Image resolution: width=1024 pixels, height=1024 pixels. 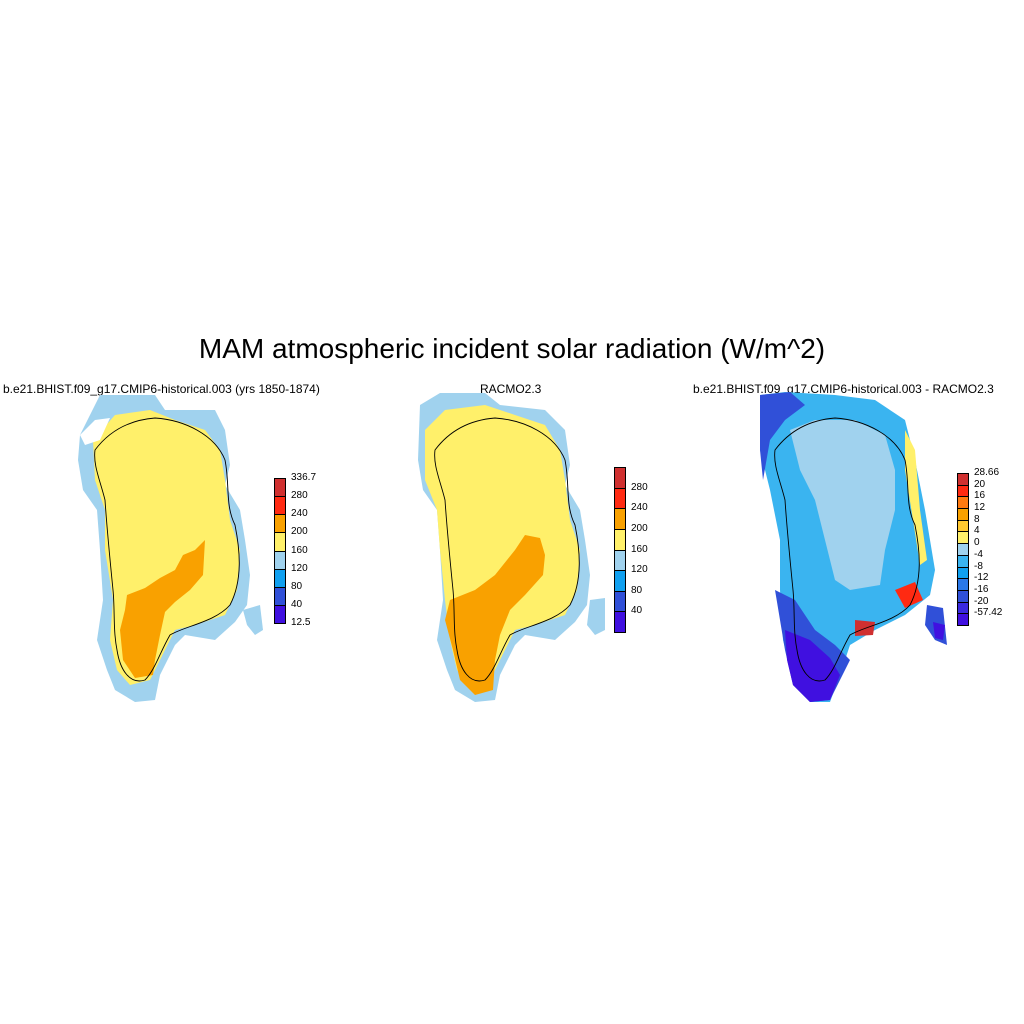 I want to click on panel-title-racmo: RACMO2.3, so click(x=511, y=389).